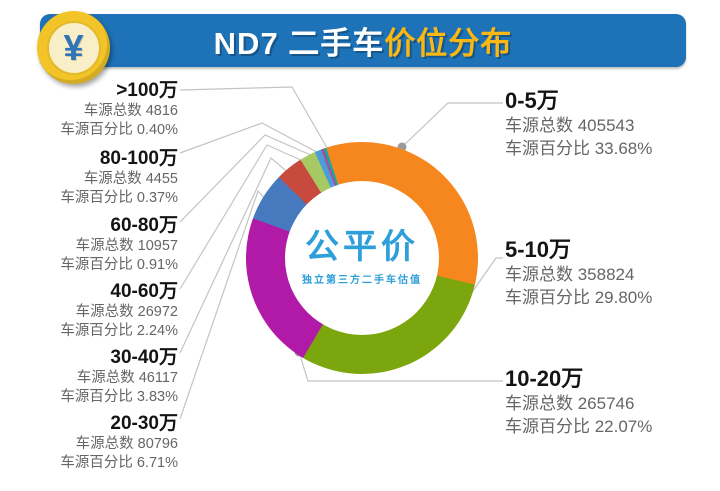 The height and width of the screenshot is (491, 720). What do you see at coordinates (119, 198) in the screenshot?
I see `sources-percent: 车源百分比 0.37%` at bounding box center [119, 198].